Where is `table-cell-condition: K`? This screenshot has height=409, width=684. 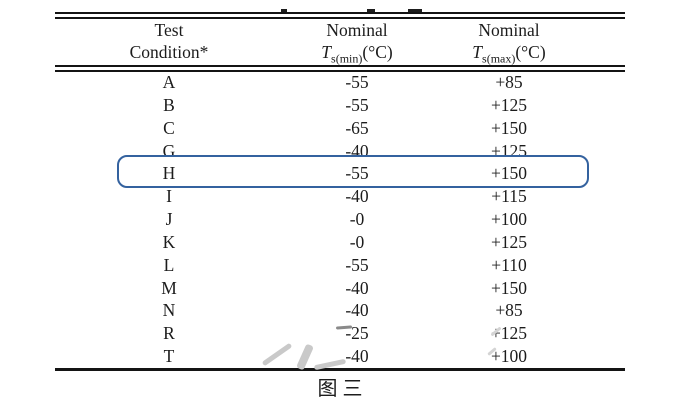 table-cell-condition: K is located at coordinates (169, 241).